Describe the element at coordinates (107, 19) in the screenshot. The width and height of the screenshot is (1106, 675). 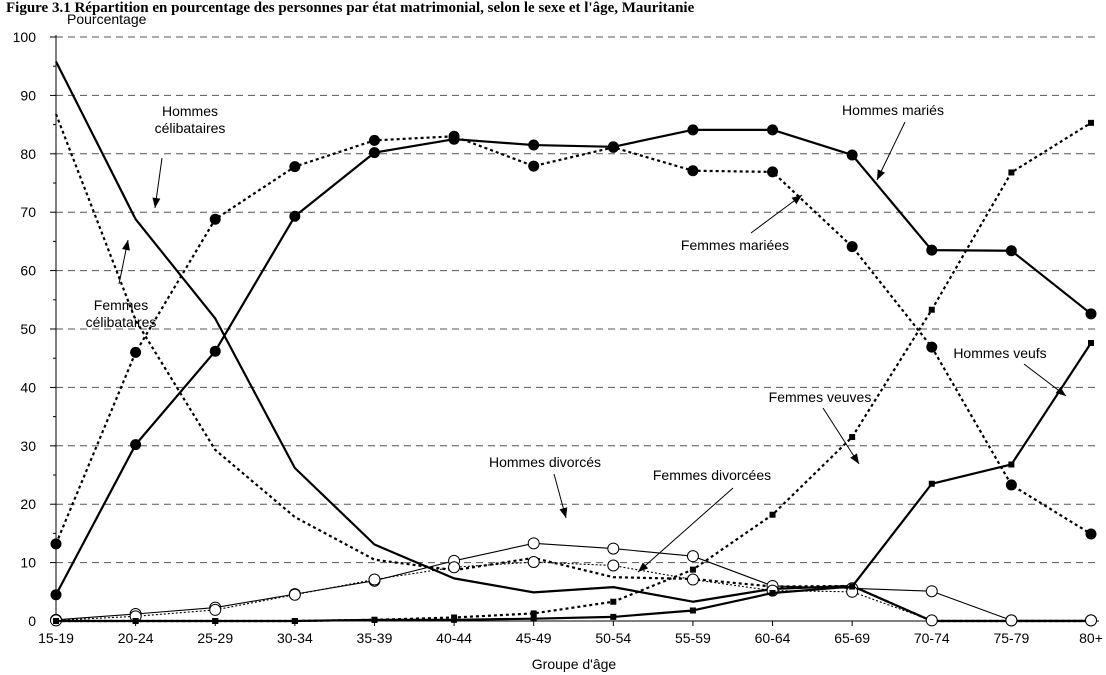
I see `y-axis-title: Pourcentage` at that location.